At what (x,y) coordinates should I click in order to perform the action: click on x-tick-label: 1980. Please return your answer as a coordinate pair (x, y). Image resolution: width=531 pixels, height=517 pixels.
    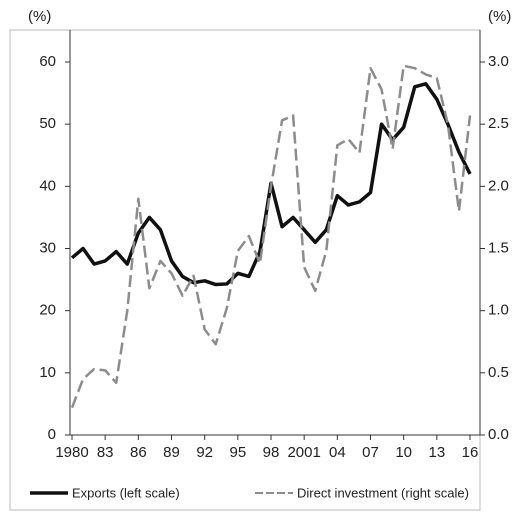
    Looking at the image, I should click on (71, 452).